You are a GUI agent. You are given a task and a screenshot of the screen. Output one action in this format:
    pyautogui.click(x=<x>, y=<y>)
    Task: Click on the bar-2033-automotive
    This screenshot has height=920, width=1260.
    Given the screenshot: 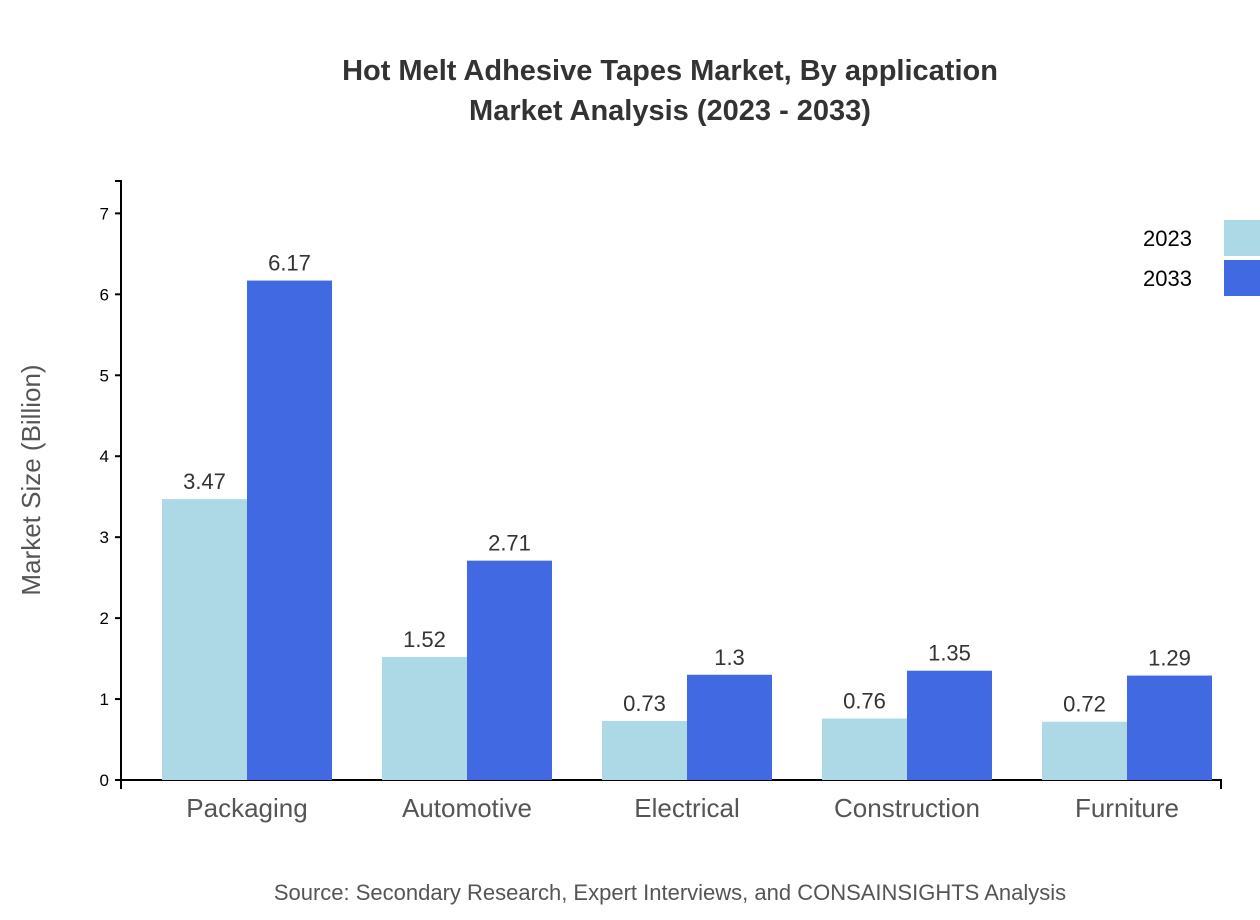 What is the action you would take?
    pyautogui.click(x=509, y=670)
    